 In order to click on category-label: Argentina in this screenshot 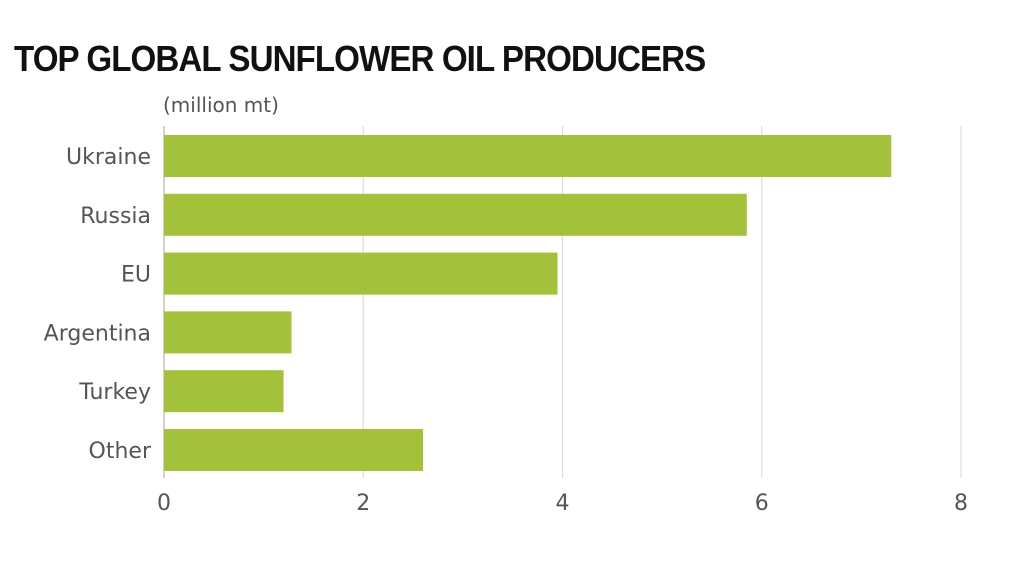, I will do `click(97, 333)`.